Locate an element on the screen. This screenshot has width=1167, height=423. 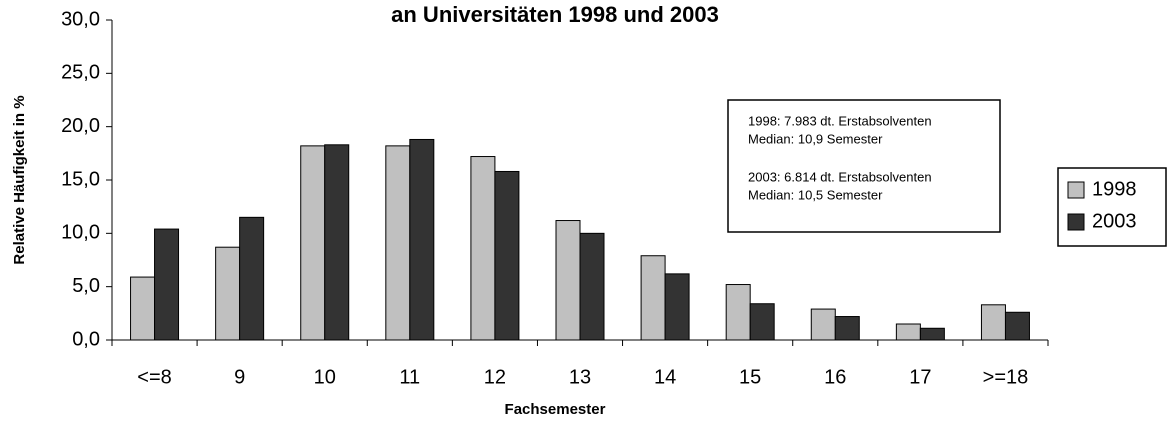
y-tick-label: 0,0 is located at coordinates (86, 339).